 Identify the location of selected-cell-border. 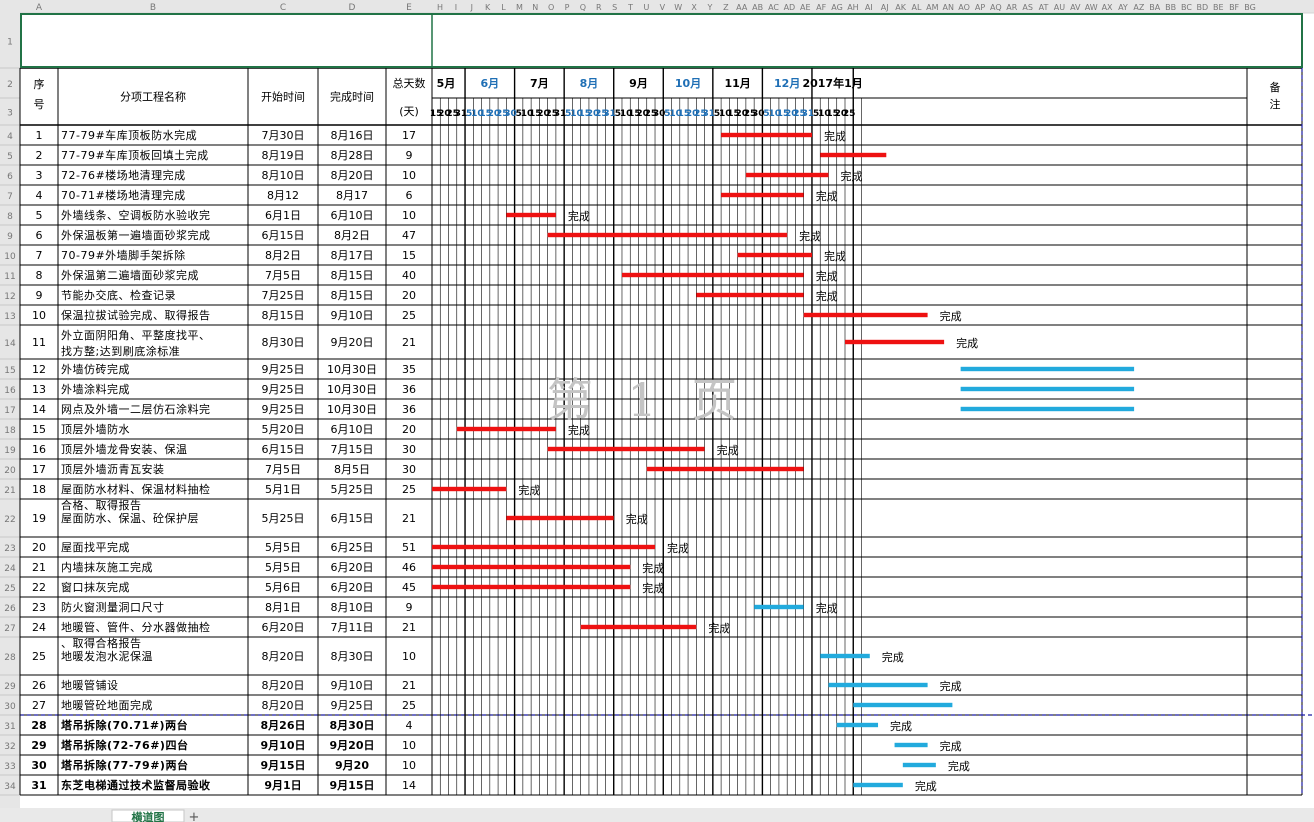
(661, 40).